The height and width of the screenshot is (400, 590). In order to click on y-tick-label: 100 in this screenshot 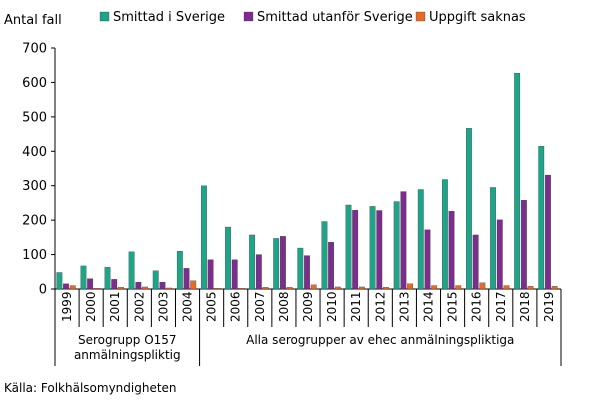, I will do `click(34, 255)`.